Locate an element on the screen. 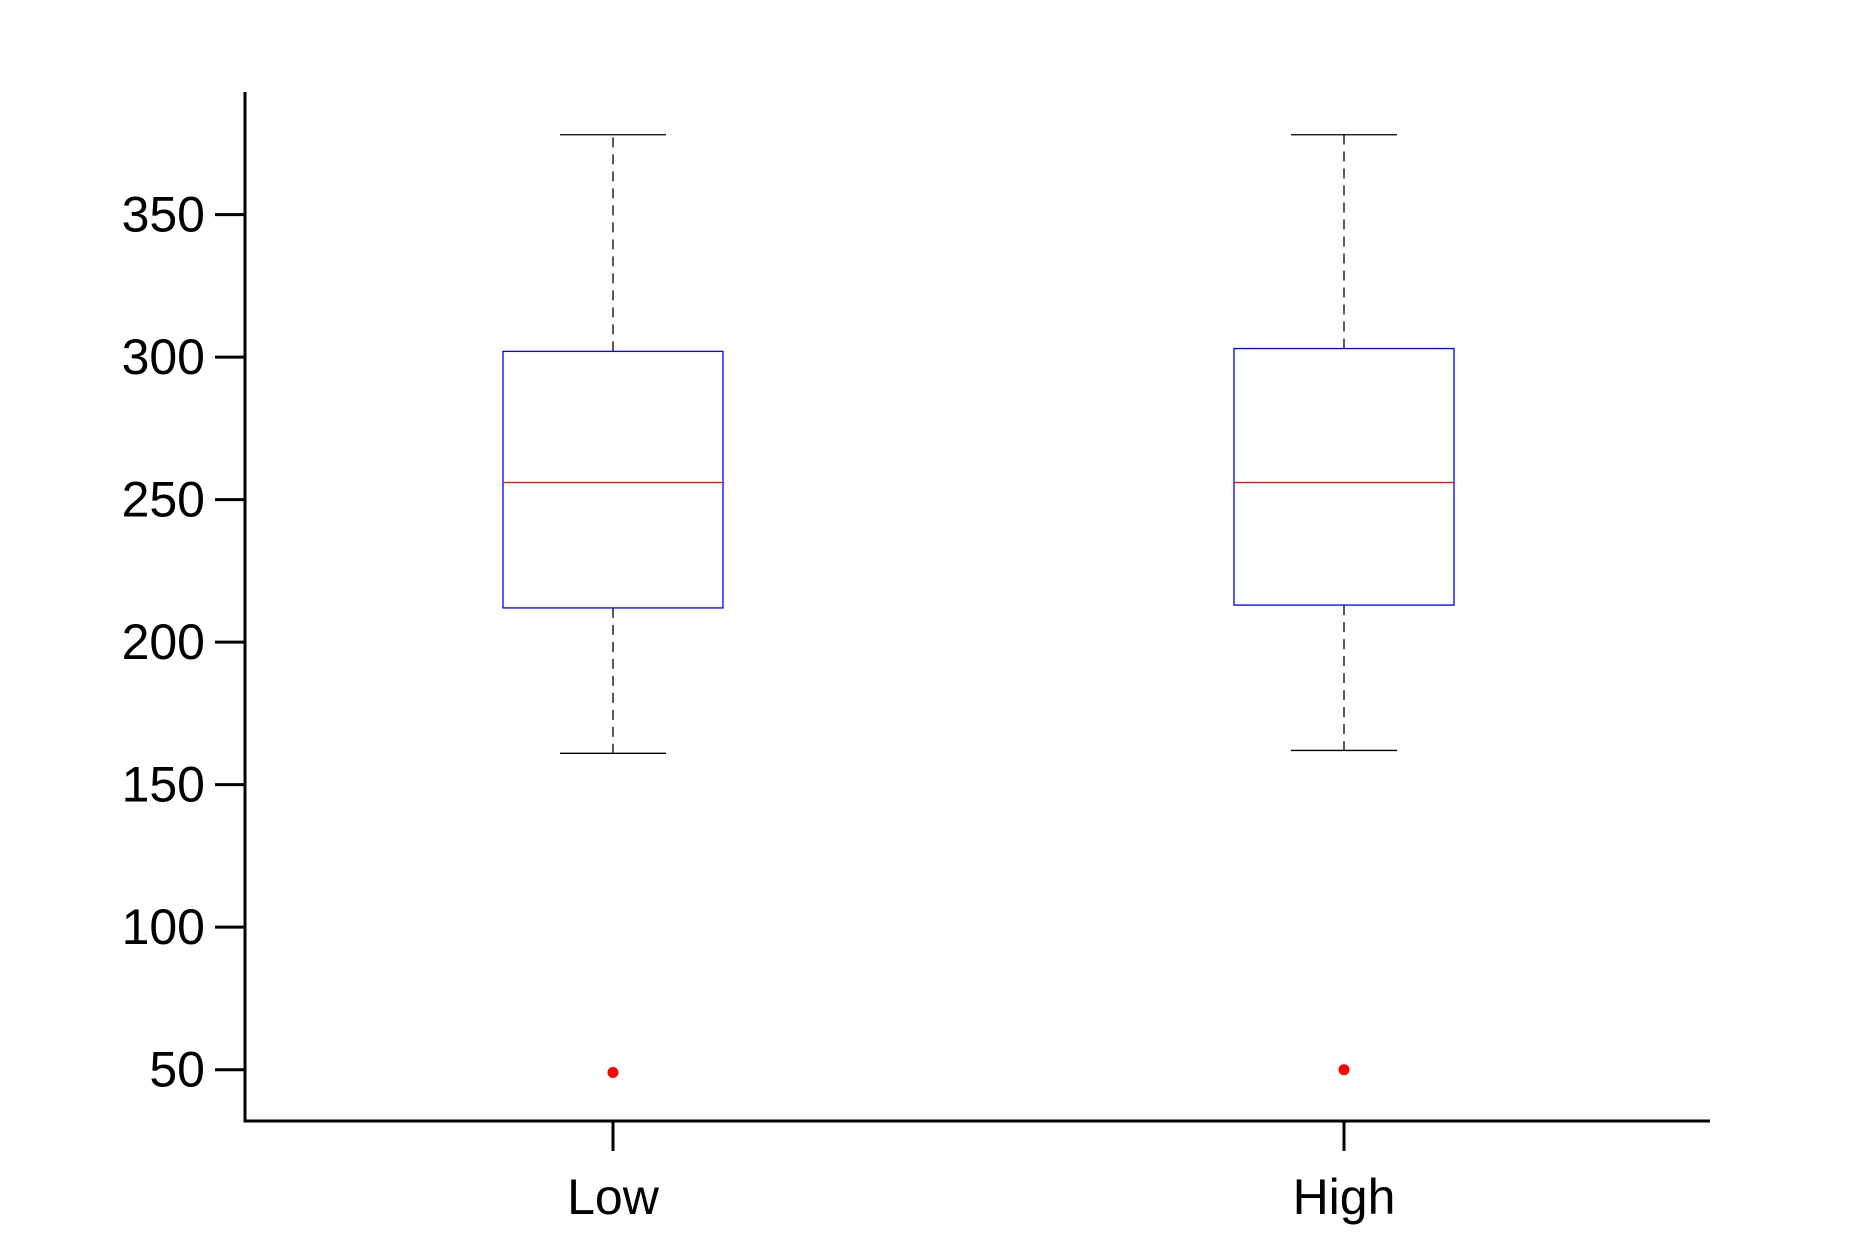 This screenshot has width=1875, height=1250. x-ticks: Low High is located at coordinates (981, 1173).